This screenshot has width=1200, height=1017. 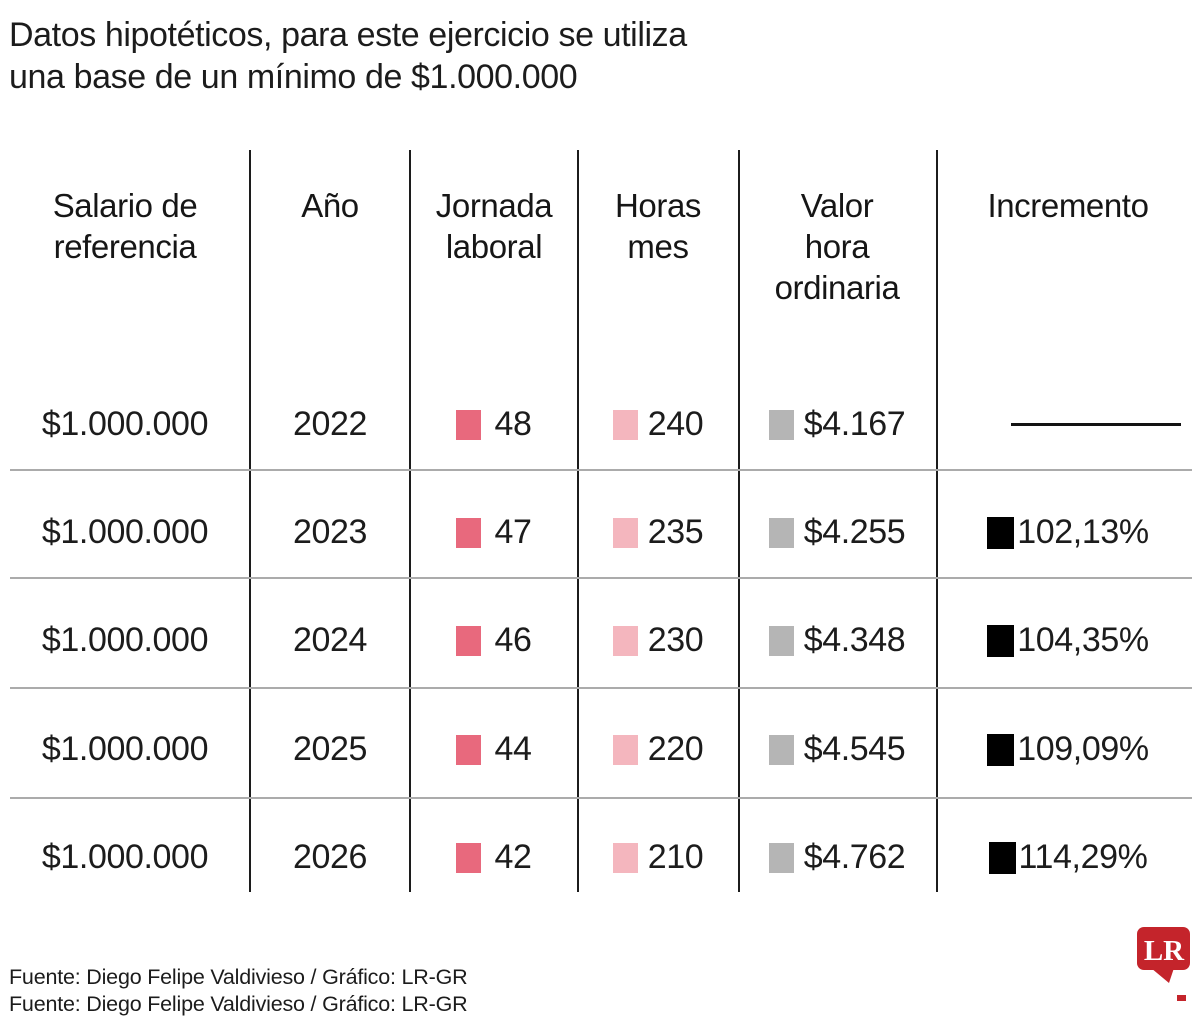 What do you see at coordinates (1164, 951) in the screenshot?
I see `lr-logo-text: LR` at bounding box center [1164, 951].